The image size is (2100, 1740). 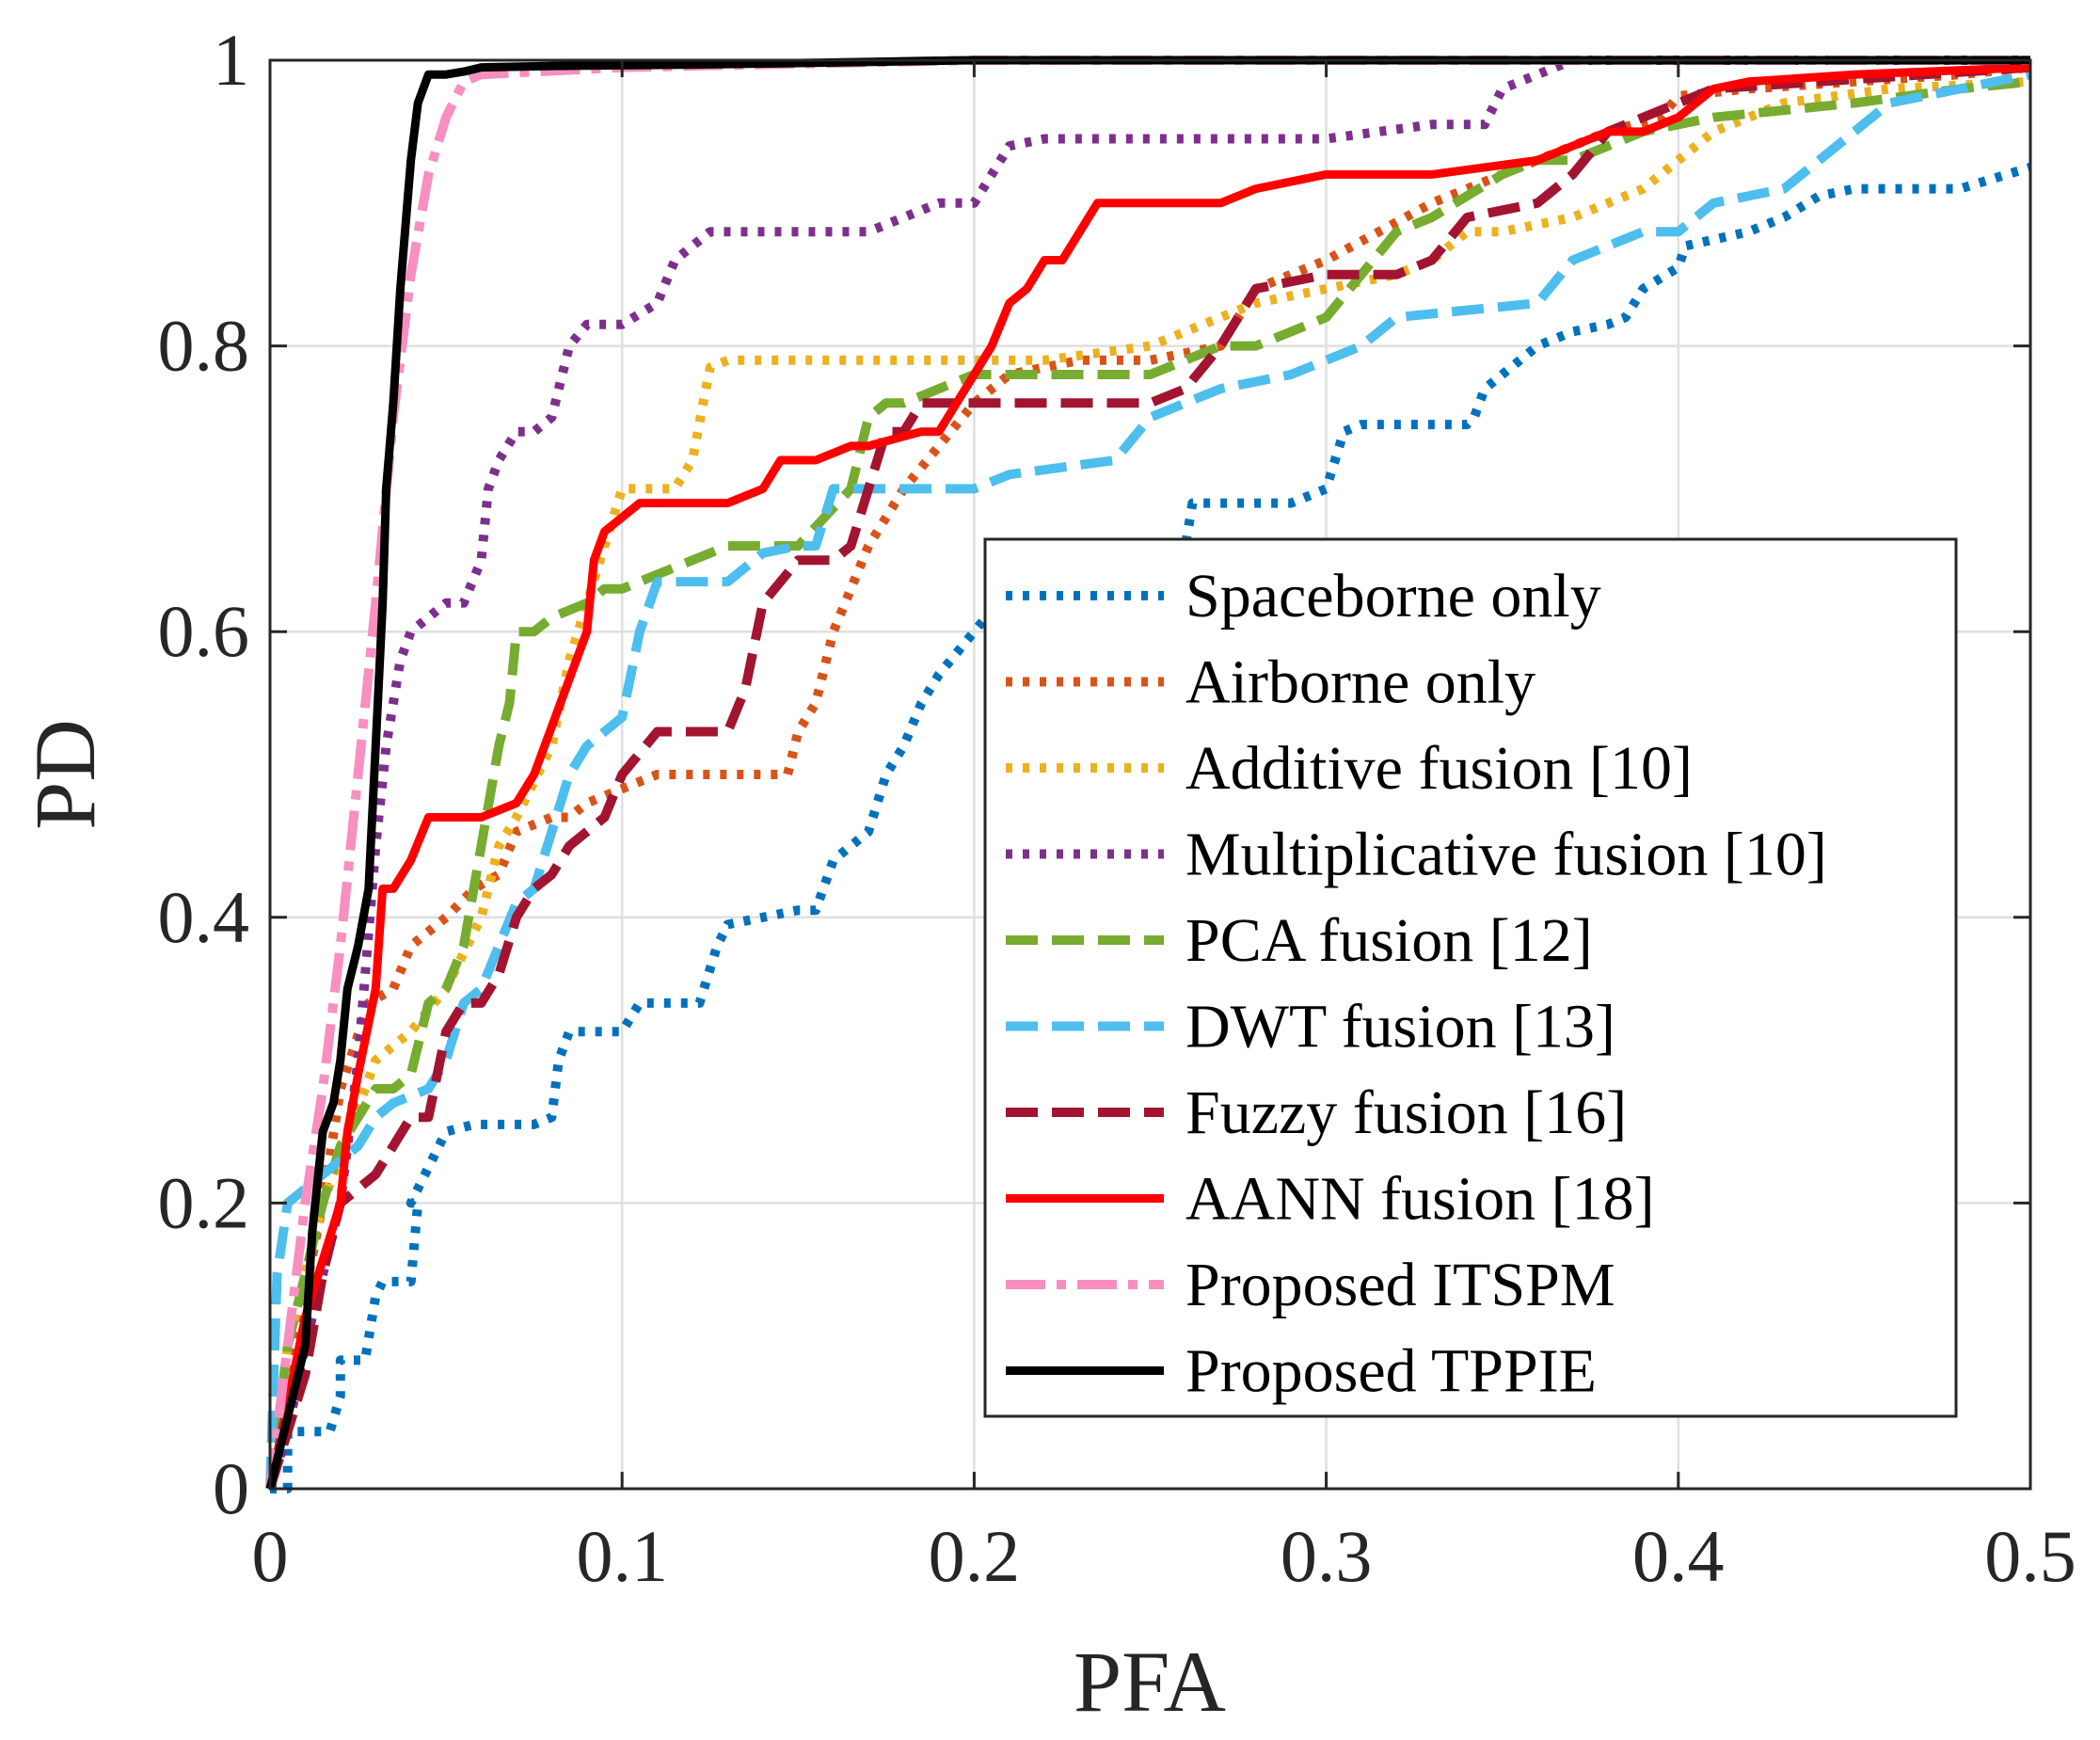 What do you see at coordinates (1393, 596) in the screenshot?
I see `legend-label: Spaceborne only` at bounding box center [1393, 596].